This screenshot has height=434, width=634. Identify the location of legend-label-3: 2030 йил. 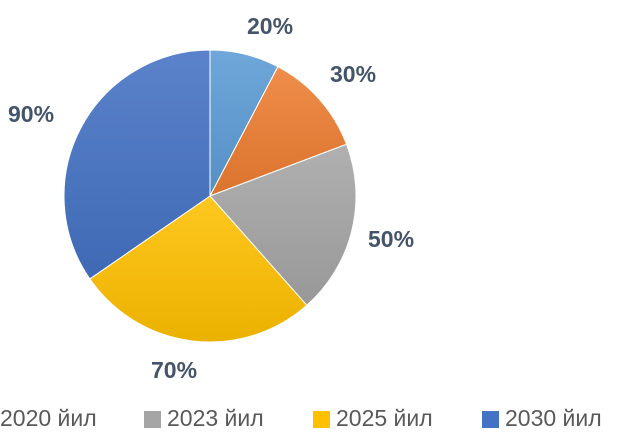
(553, 418).